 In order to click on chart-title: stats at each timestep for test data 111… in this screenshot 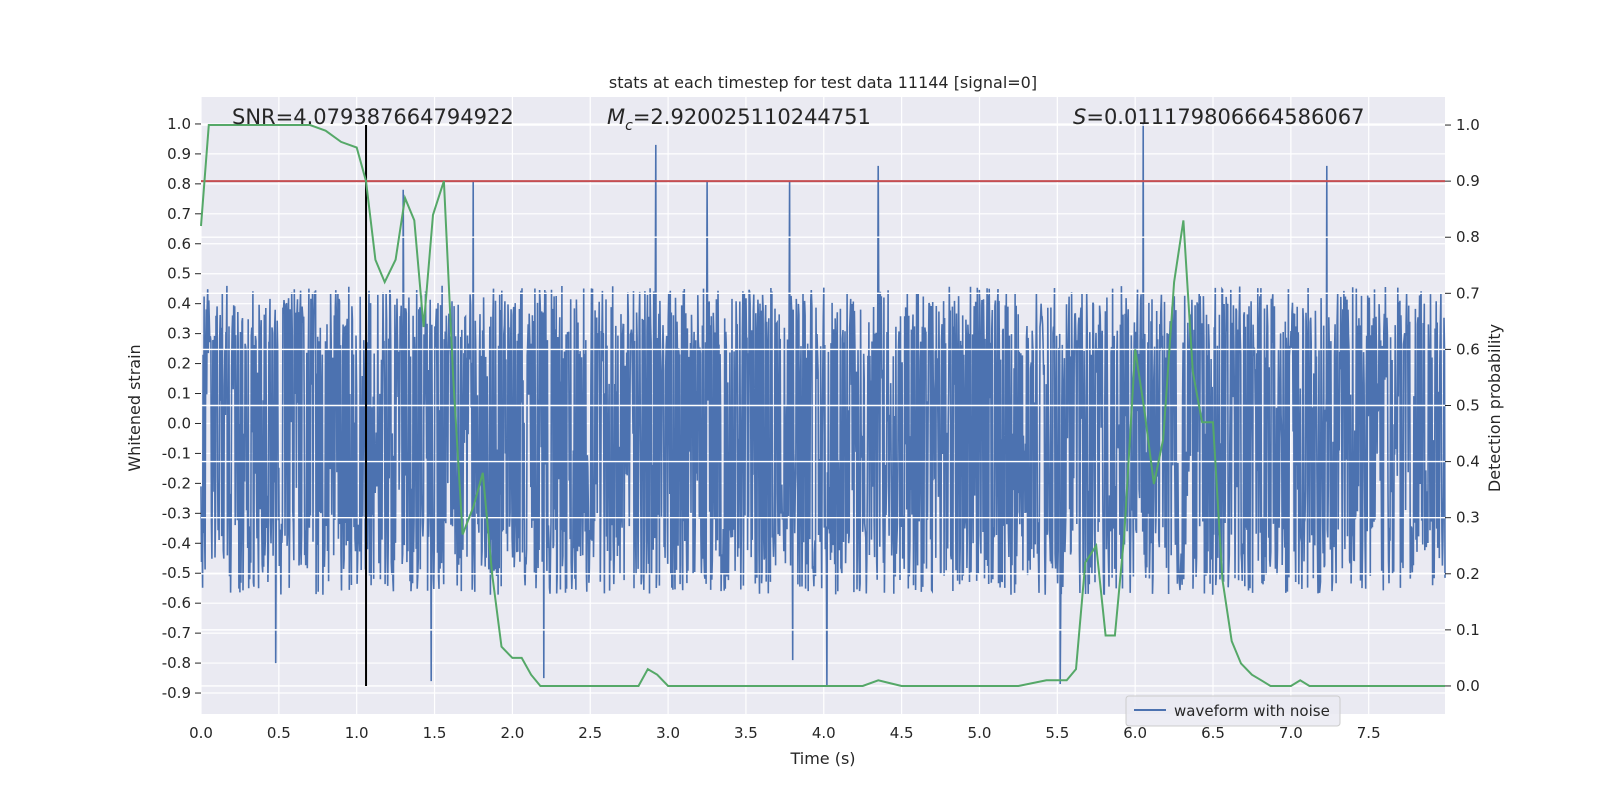, I will do `click(823, 82)`.